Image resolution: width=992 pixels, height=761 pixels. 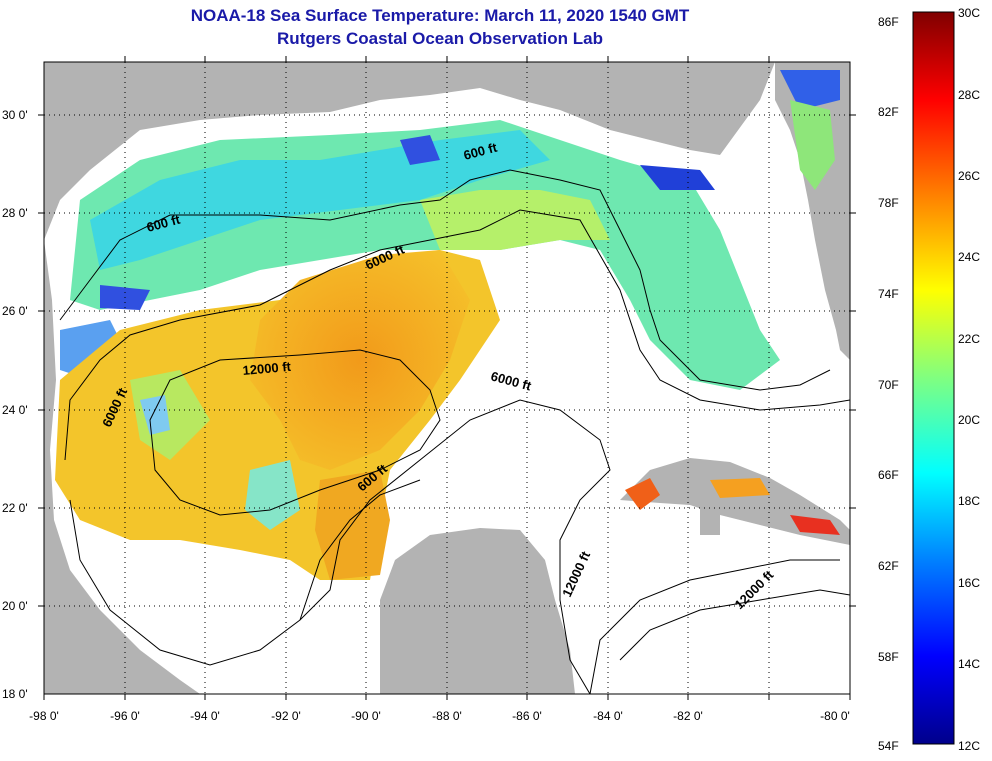 I want to click on lon-label-80: -80 0', so click(x=835, y=716).